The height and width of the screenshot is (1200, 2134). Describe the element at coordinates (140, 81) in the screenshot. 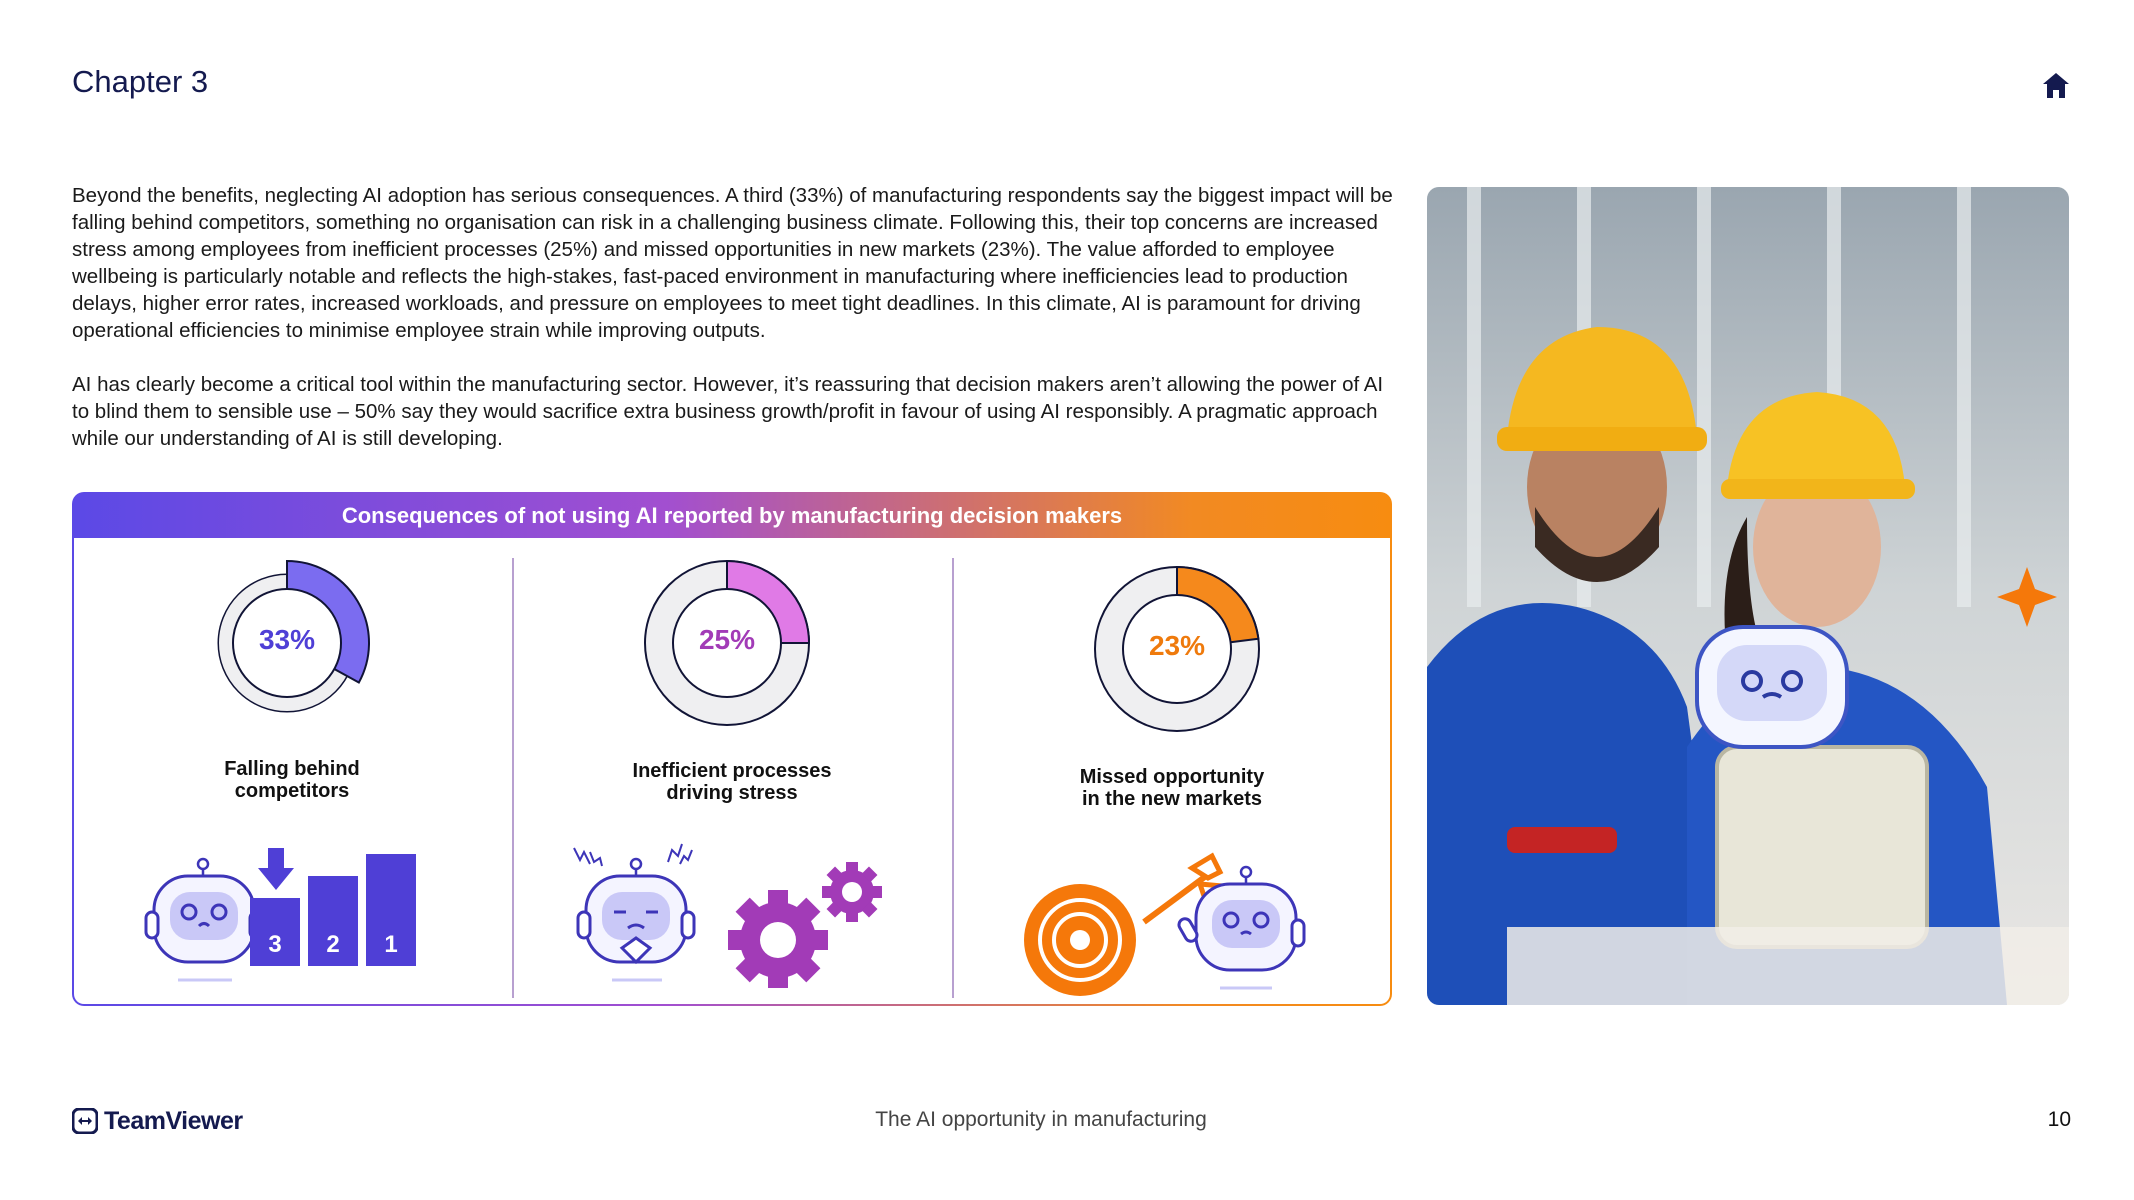

I see `chapter-title: Chapter 3` at that location.